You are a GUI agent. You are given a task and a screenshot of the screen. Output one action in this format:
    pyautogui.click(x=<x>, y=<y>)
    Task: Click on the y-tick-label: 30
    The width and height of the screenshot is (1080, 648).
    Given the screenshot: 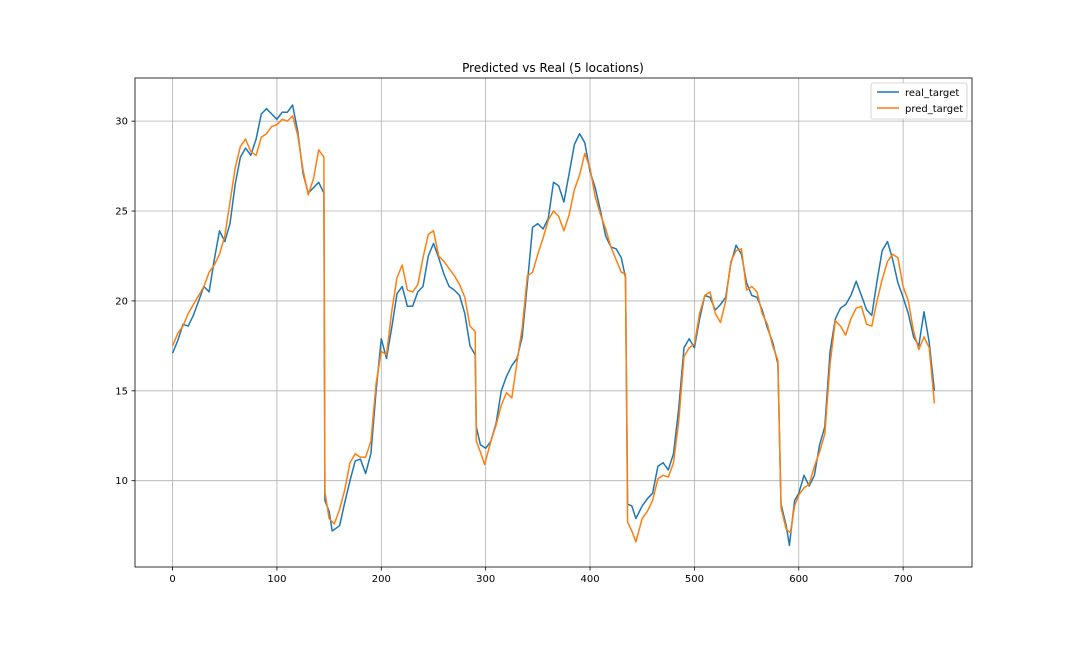 What is the action you would take?
    pyautogui.click(x=121, y=122)
    